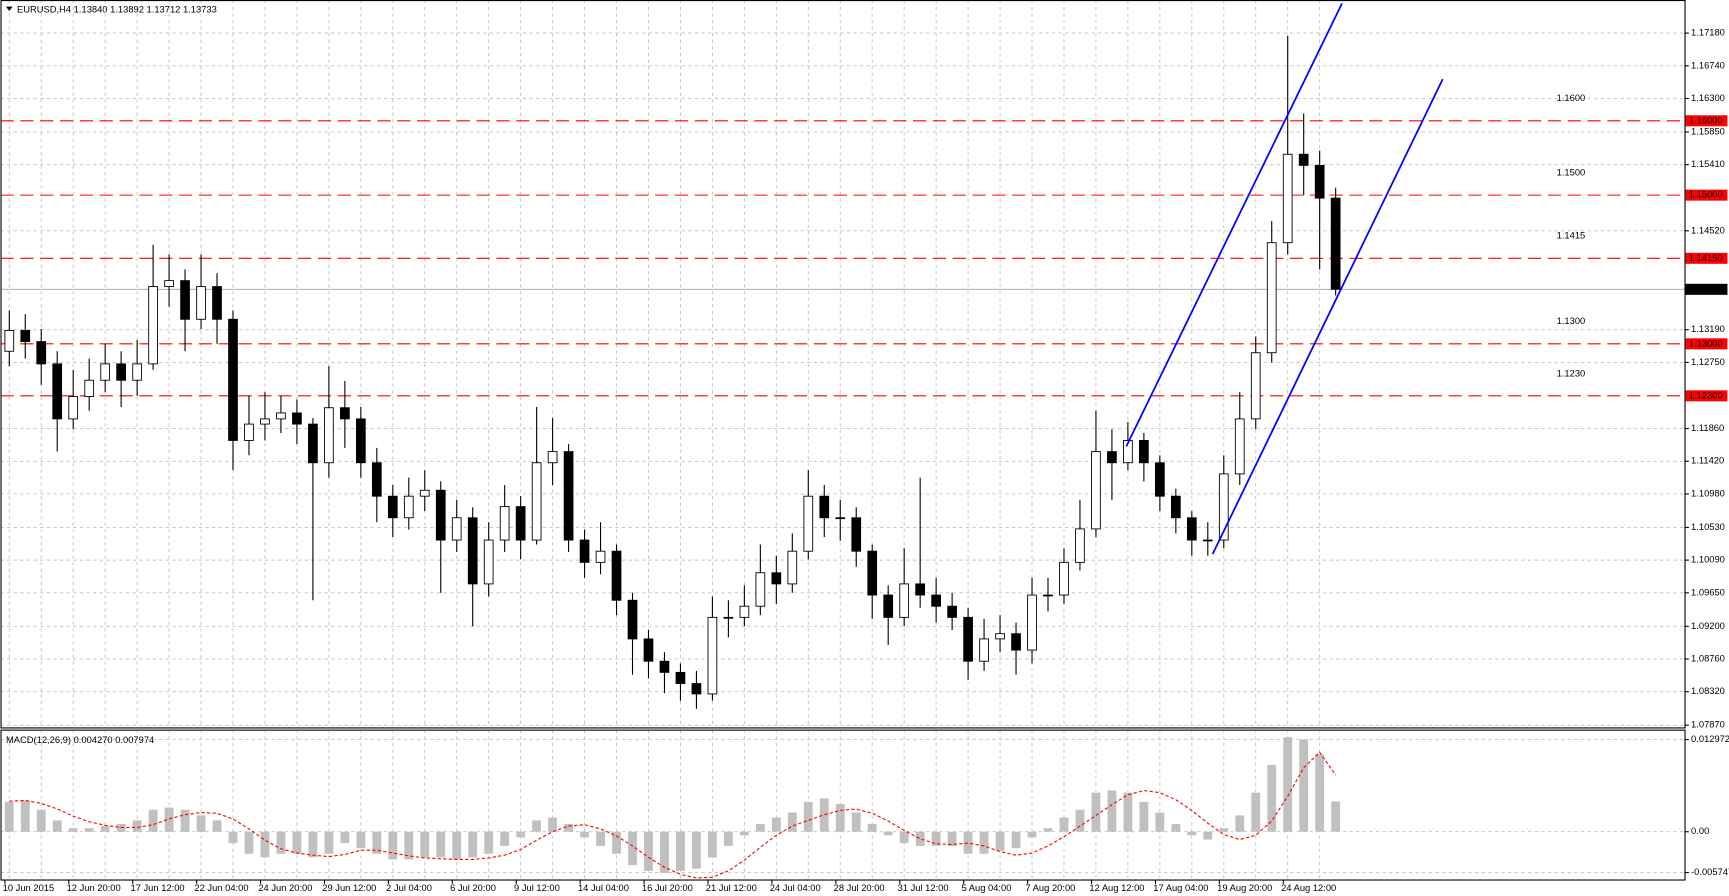 This screenshot has height=896, width=1729. What do you see at coordinates (1708, 527) in the screenshot?
I see `y-tick-label: 1.10530` at bounding box center [1708, 527].